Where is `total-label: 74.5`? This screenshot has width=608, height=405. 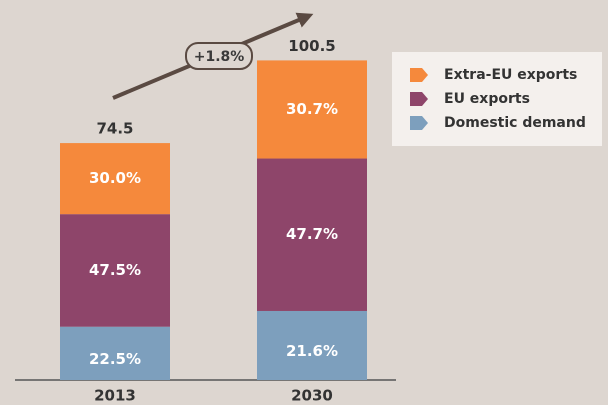
total-label: 74.5 is located at coordinates (114, 129).